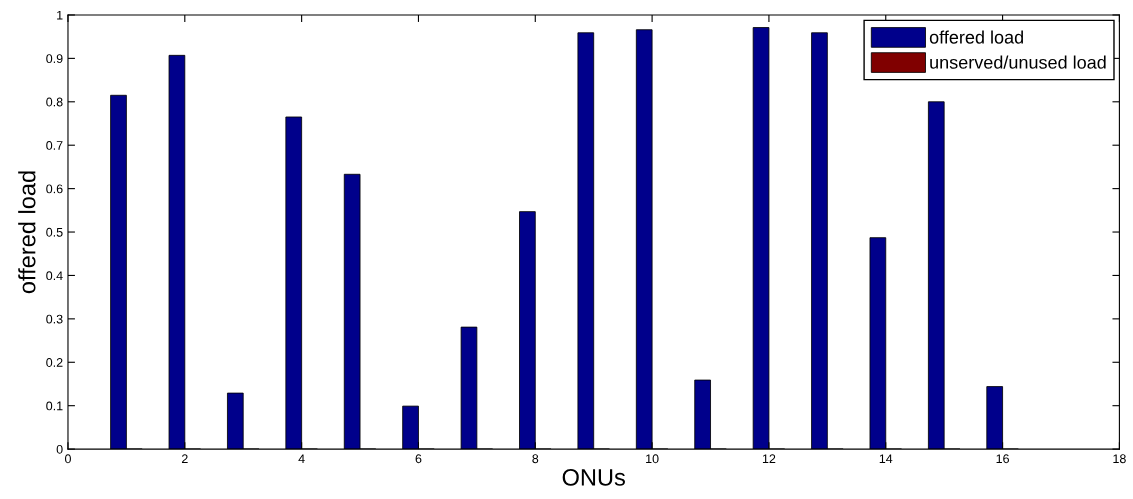 This screenshot has width=1133, height=499. Describe the element at coordinates (54, 362) in the screenshot. I see `y-tick-label: 0.2` at that location.